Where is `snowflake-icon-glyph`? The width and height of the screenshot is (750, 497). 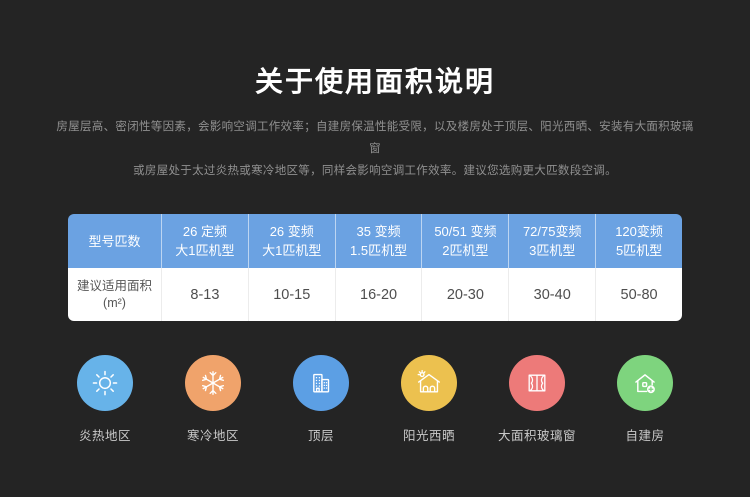
snowflake-icon-glyph is located at coordinates (213, 383).